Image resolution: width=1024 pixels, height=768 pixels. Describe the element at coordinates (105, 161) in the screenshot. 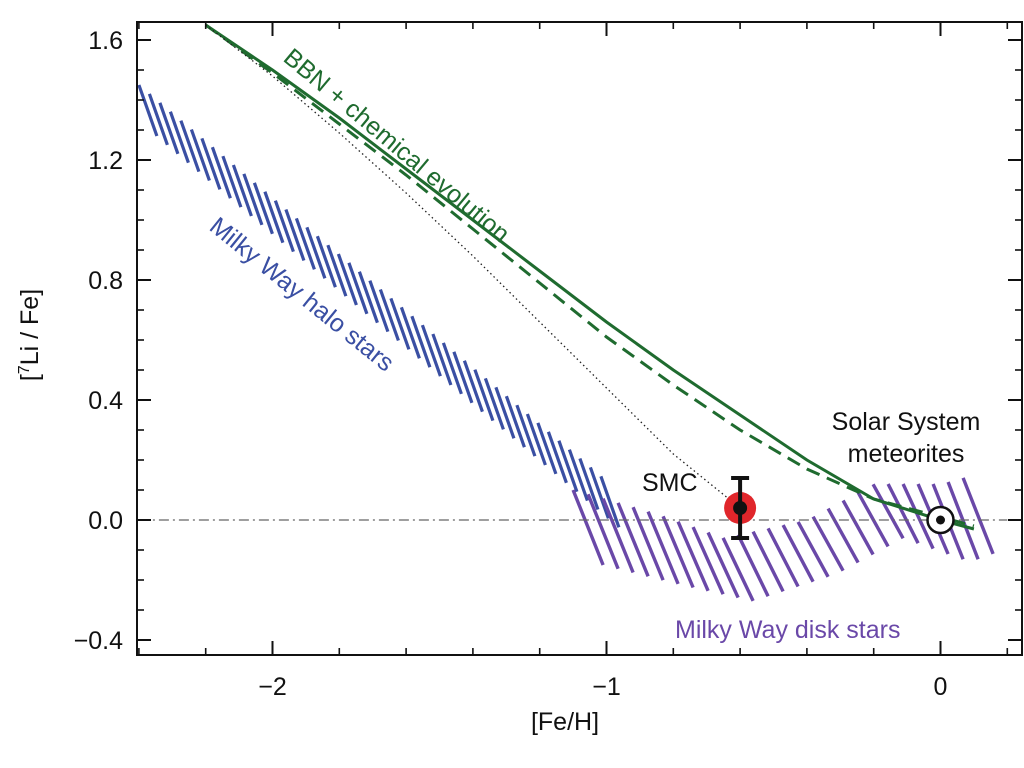

I see `y-tick-label: 1.2` at that location.